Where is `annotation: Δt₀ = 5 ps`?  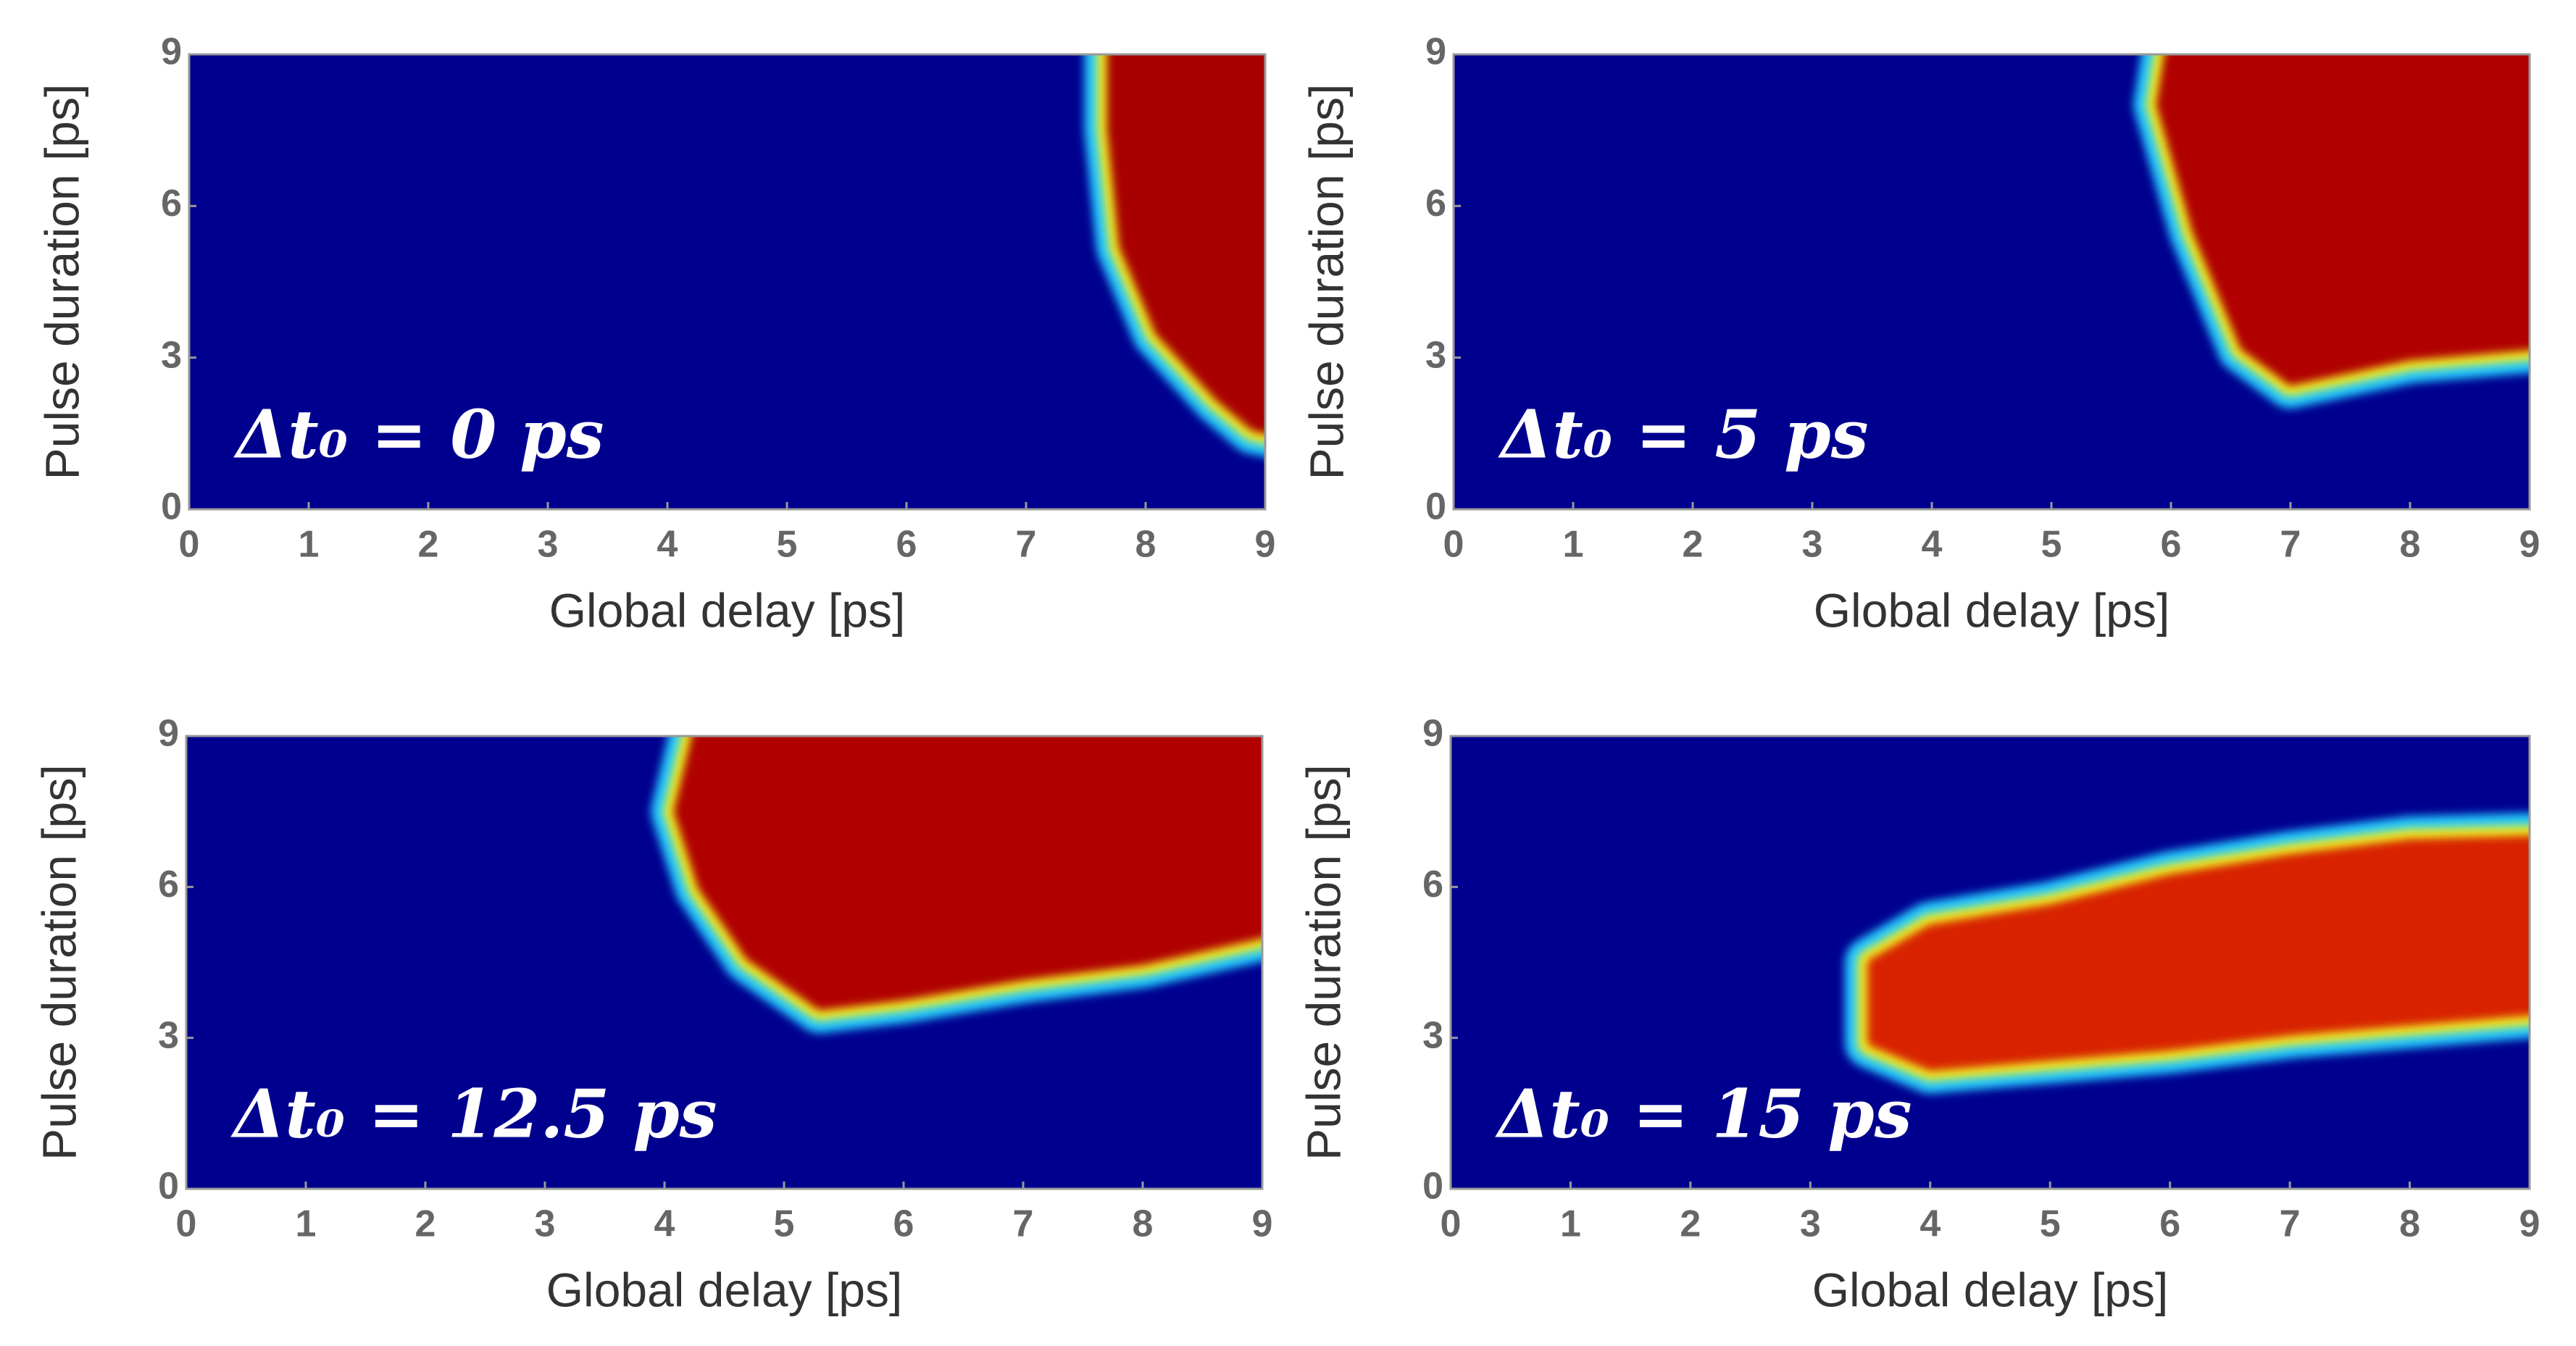
annotation: Δt₀ = 5 ps is located at coordinates (1683, 435).